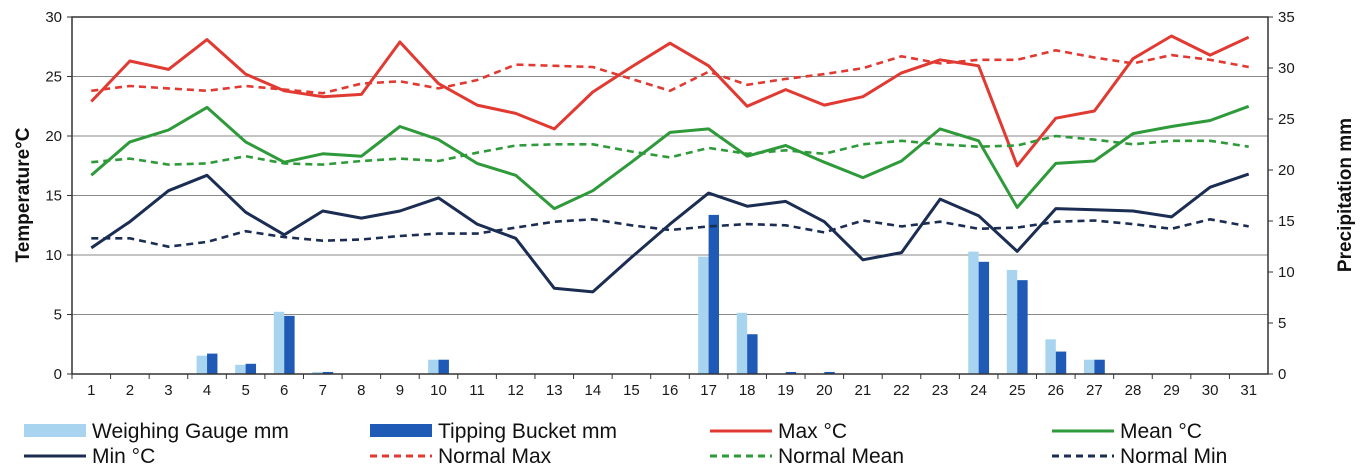 The image size is (1369, 472). Describe the element at coordinates (901, 390) in the screenshot. I see `x-tick-label: 22` at that location.